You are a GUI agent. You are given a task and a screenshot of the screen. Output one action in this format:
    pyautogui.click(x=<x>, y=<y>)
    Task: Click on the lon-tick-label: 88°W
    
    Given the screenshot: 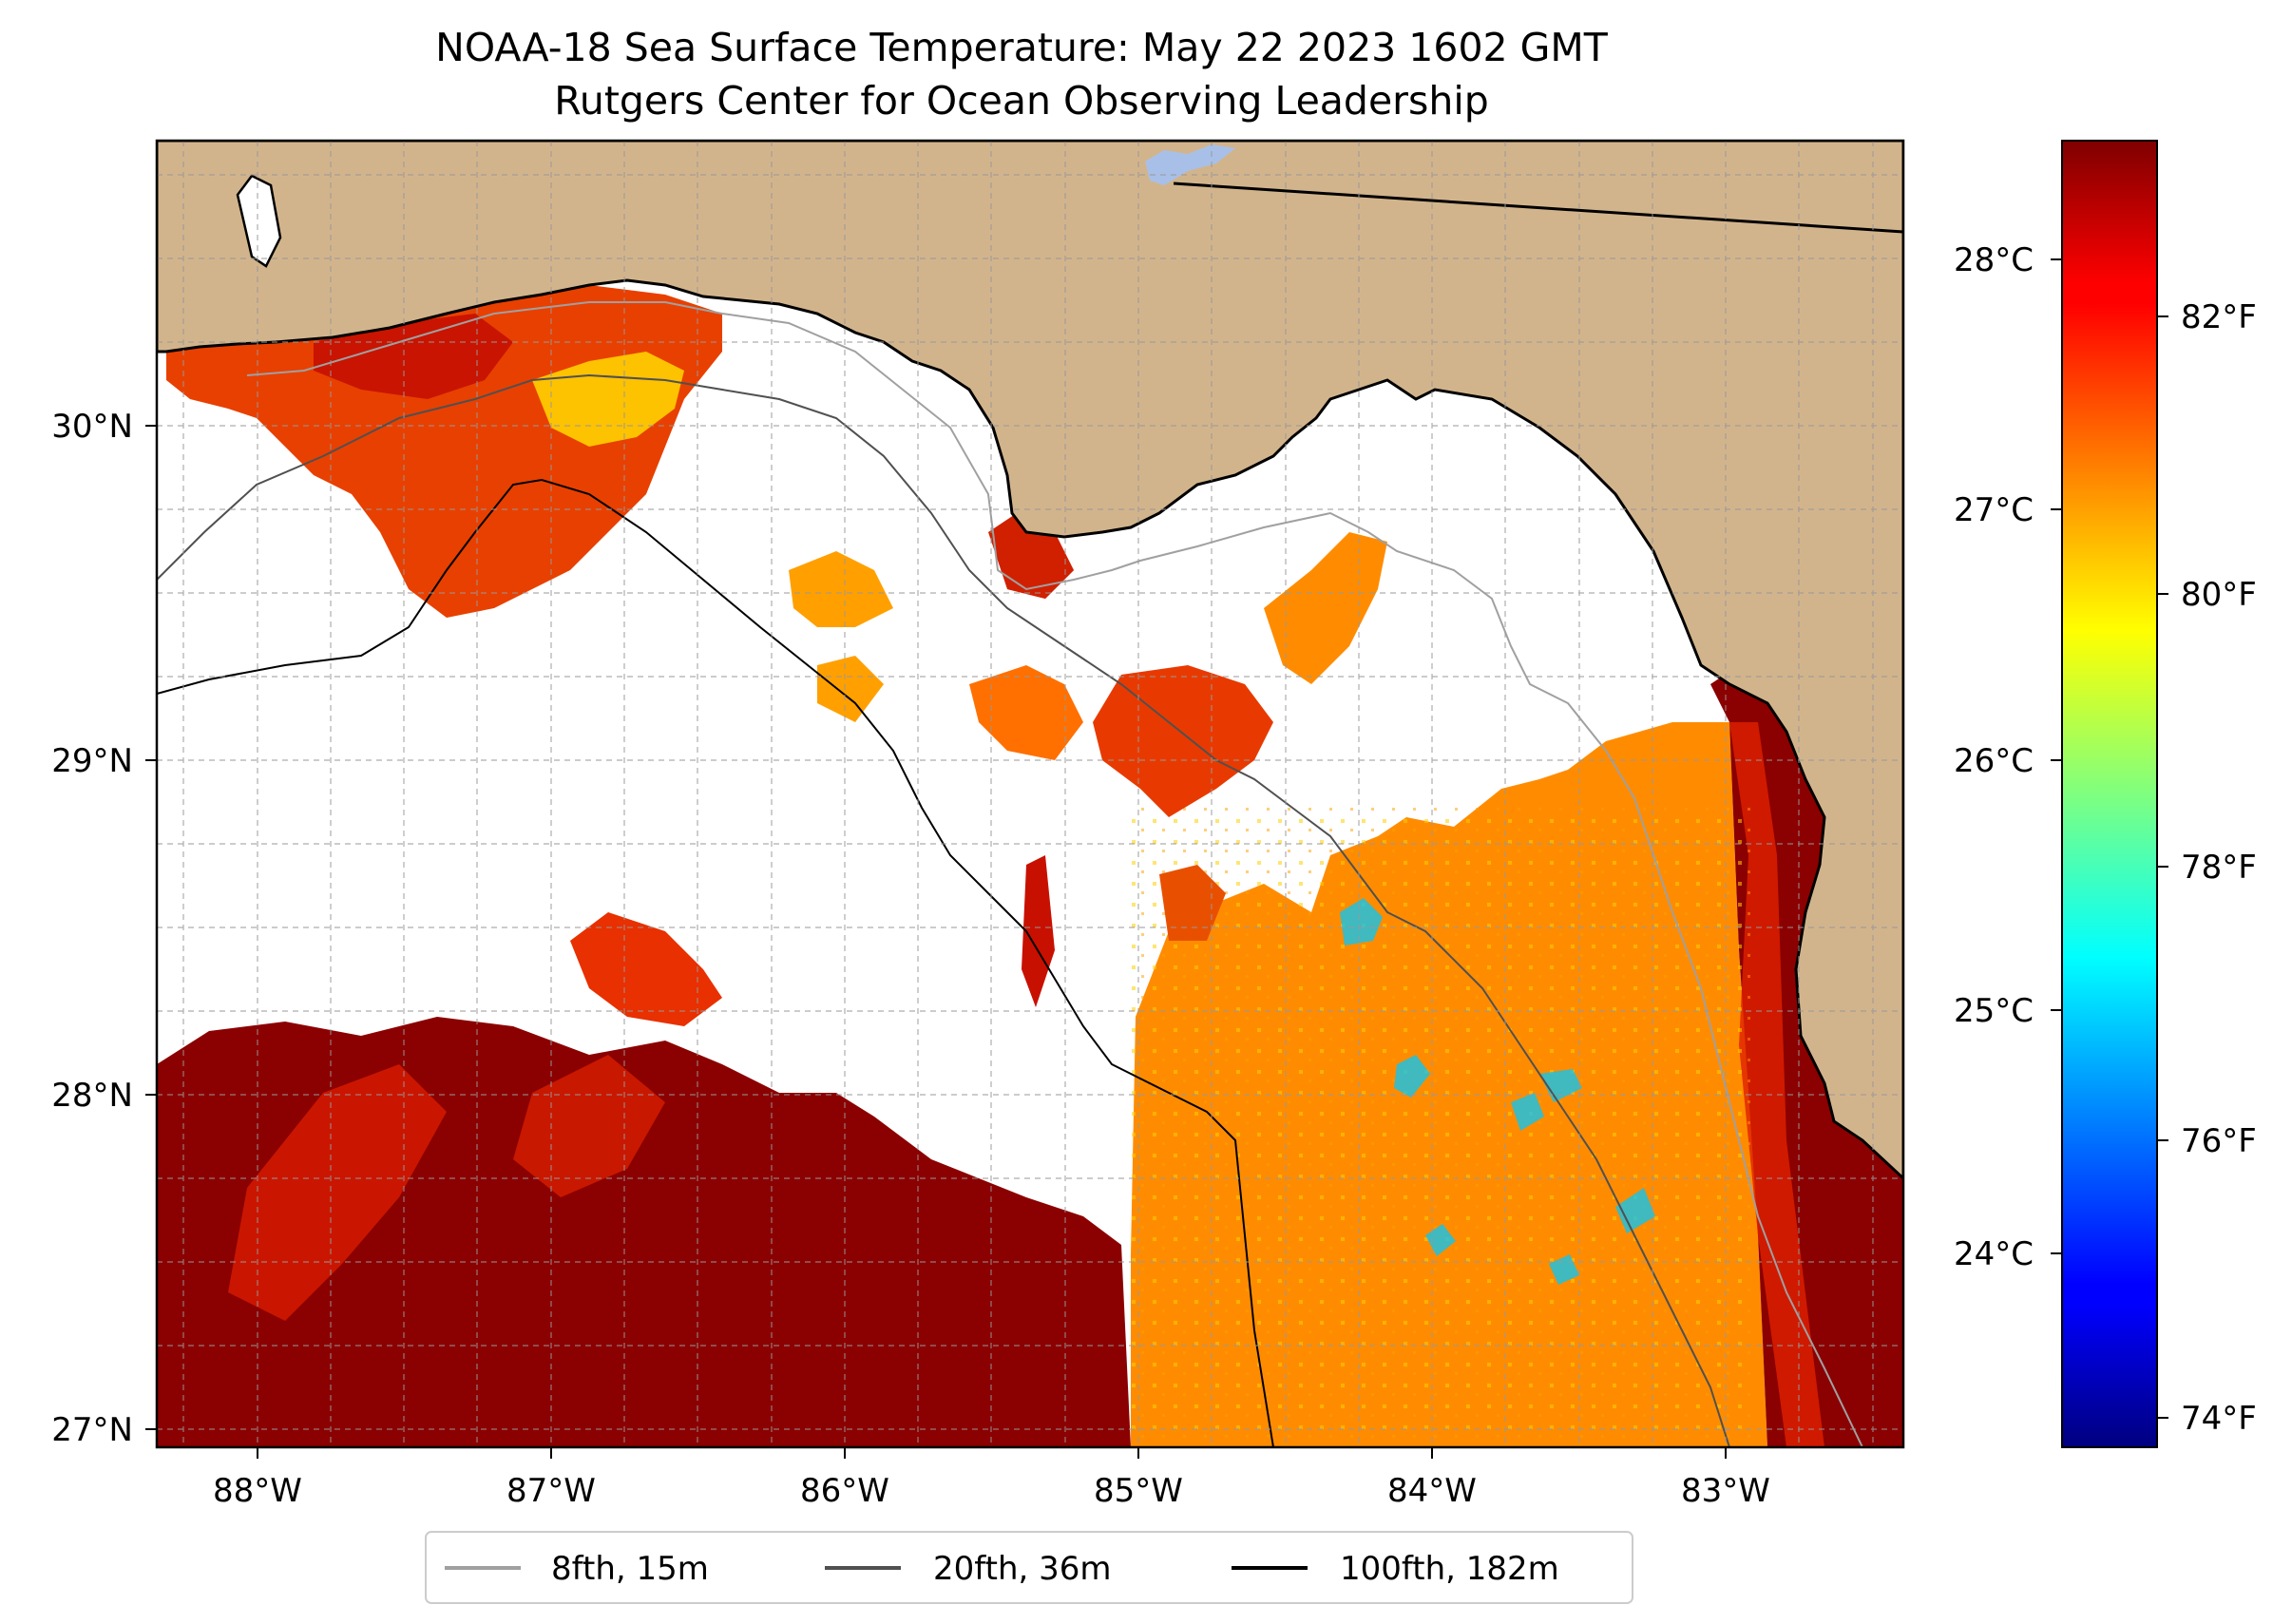 What is the action you would take?
    pyautogui.click(x=257, y=1491)
    